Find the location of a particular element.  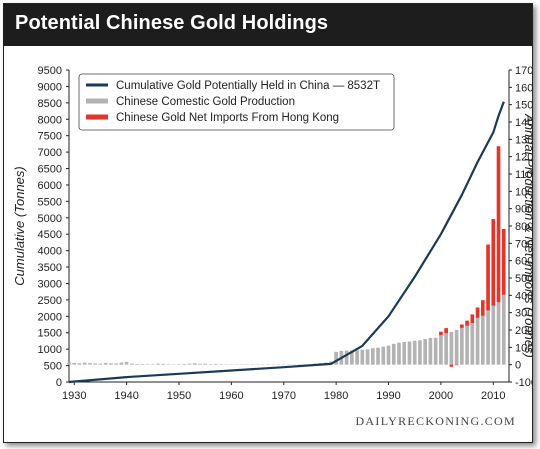

x-tick-label: 1960 is located at coordinates (231, 396).